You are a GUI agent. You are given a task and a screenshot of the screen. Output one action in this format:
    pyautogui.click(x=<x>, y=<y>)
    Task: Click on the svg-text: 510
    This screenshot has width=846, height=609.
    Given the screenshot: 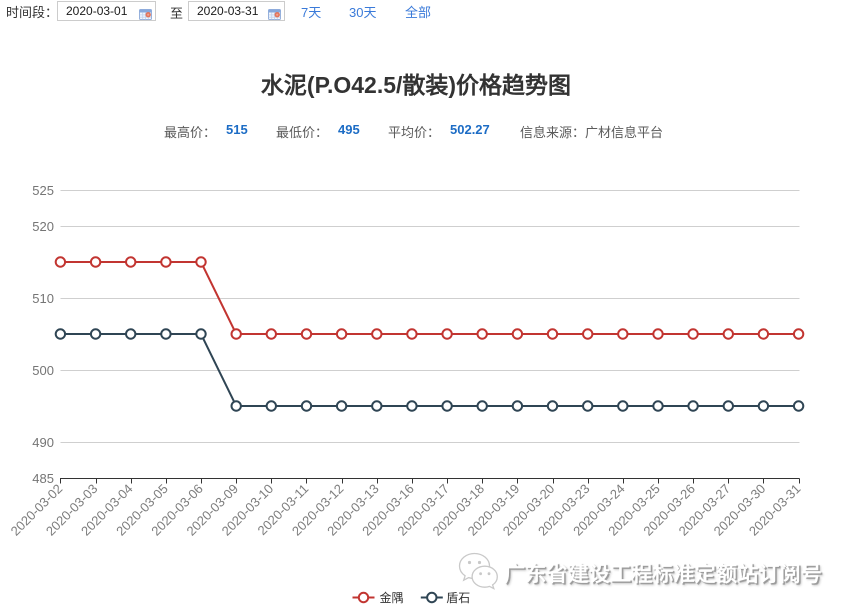 What is the action you would take?
    pyautogui.click(x=43, y=298)
    